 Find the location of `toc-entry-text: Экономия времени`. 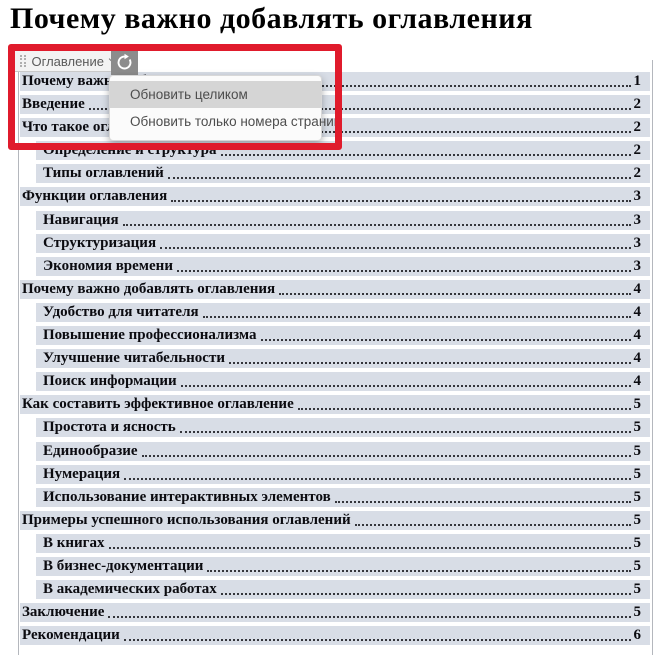

toc-entry-text: Экономия времени is located at coordinates (108, 265).